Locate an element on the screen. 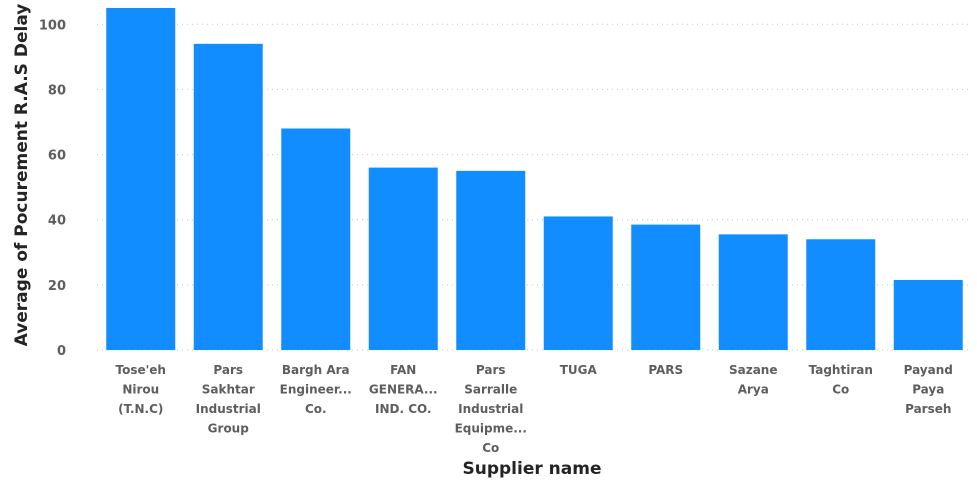  x-axis-title: Supplier name is located at coordinates (532, 469).